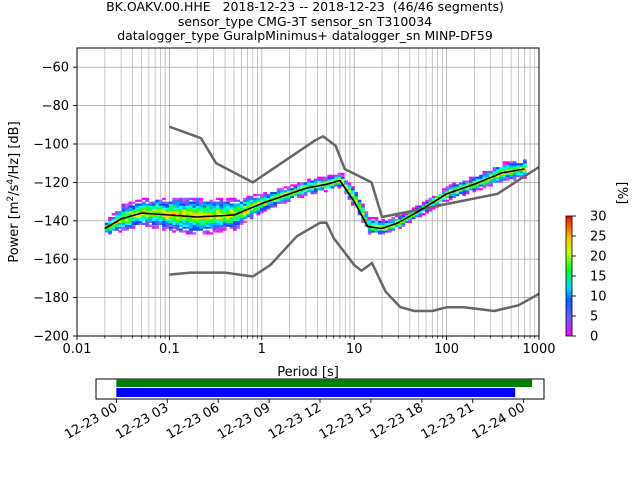 The image size is (640, 480). Describe the element at coordinates (169, 349) in the screenshot. I see `x-tick-label: 0.1` at that location.